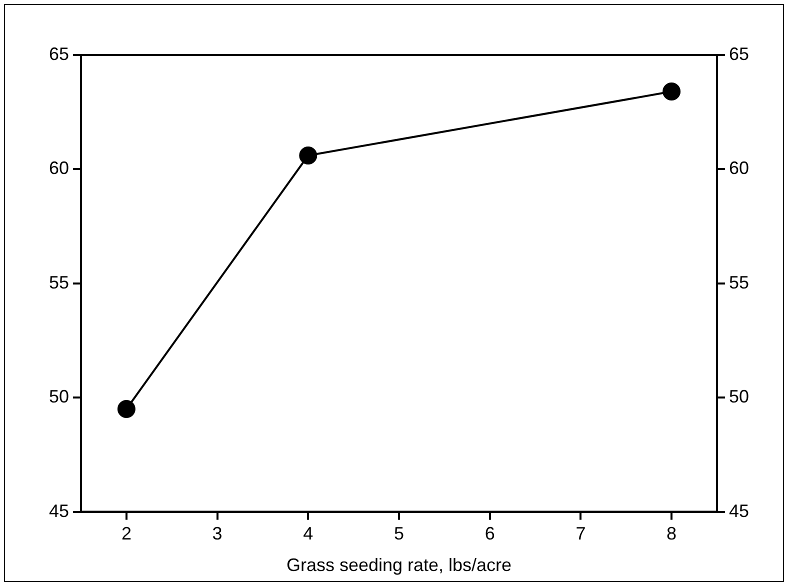 Image resolution: width=790 pixels, height=588 pixels. I want to click on x-tick-label: 8, so click(671, 534).